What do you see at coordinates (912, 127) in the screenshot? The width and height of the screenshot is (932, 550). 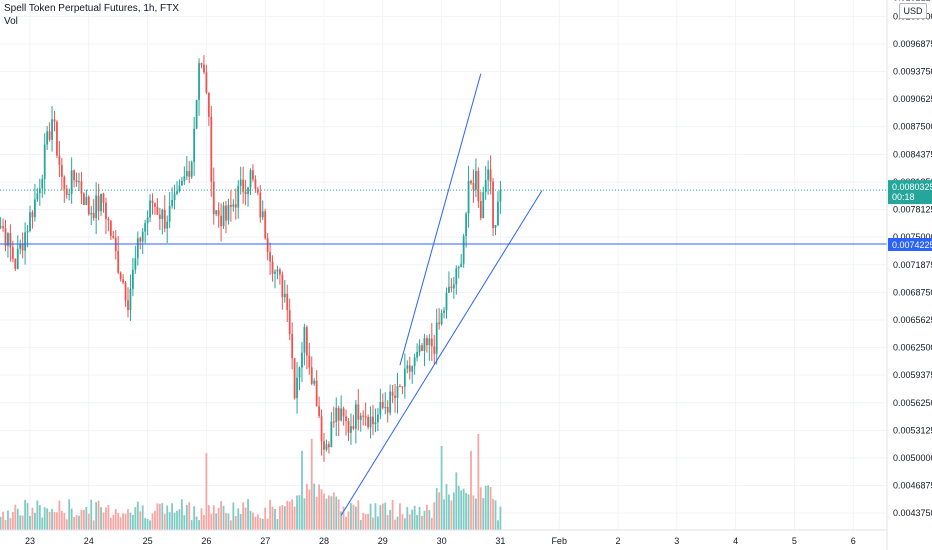 I see `price-tick-label: 0.0087500` at bounding box center [912, 127].